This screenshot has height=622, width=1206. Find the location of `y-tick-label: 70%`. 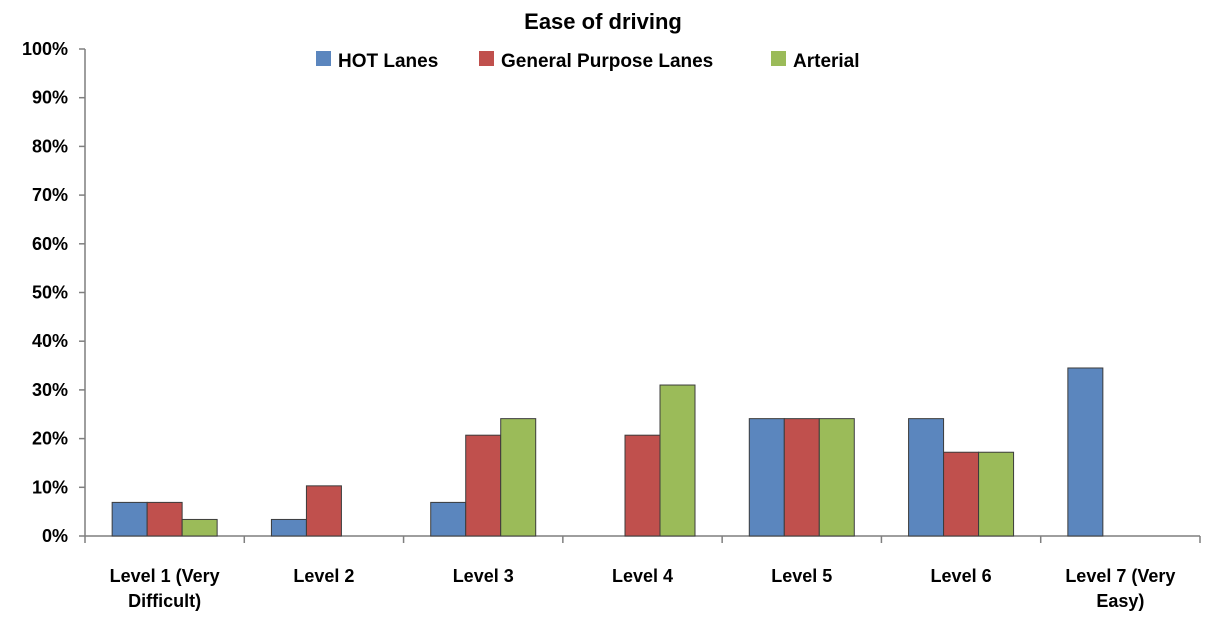

y-tick-label: 70% is located at coordinates (50, 195).